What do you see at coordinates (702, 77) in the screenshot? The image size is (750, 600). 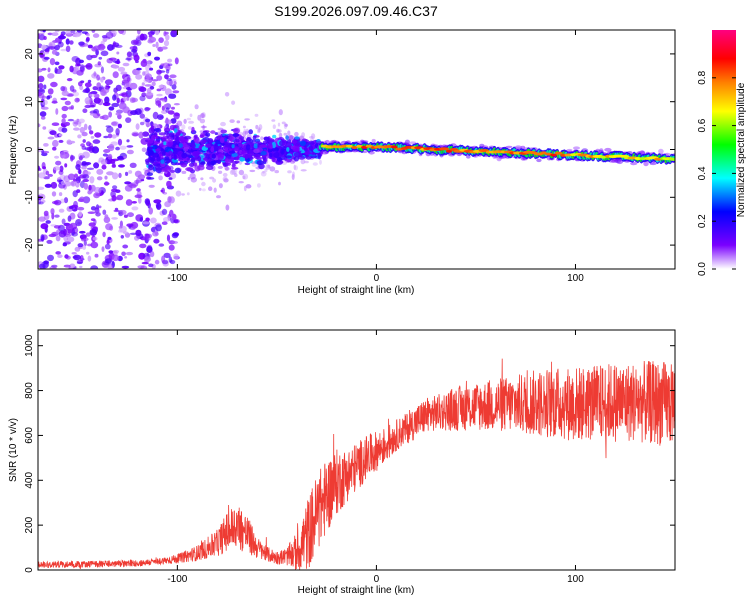 I see `colorbar-tick-label: 0.8` at bounding box center [702, 77].